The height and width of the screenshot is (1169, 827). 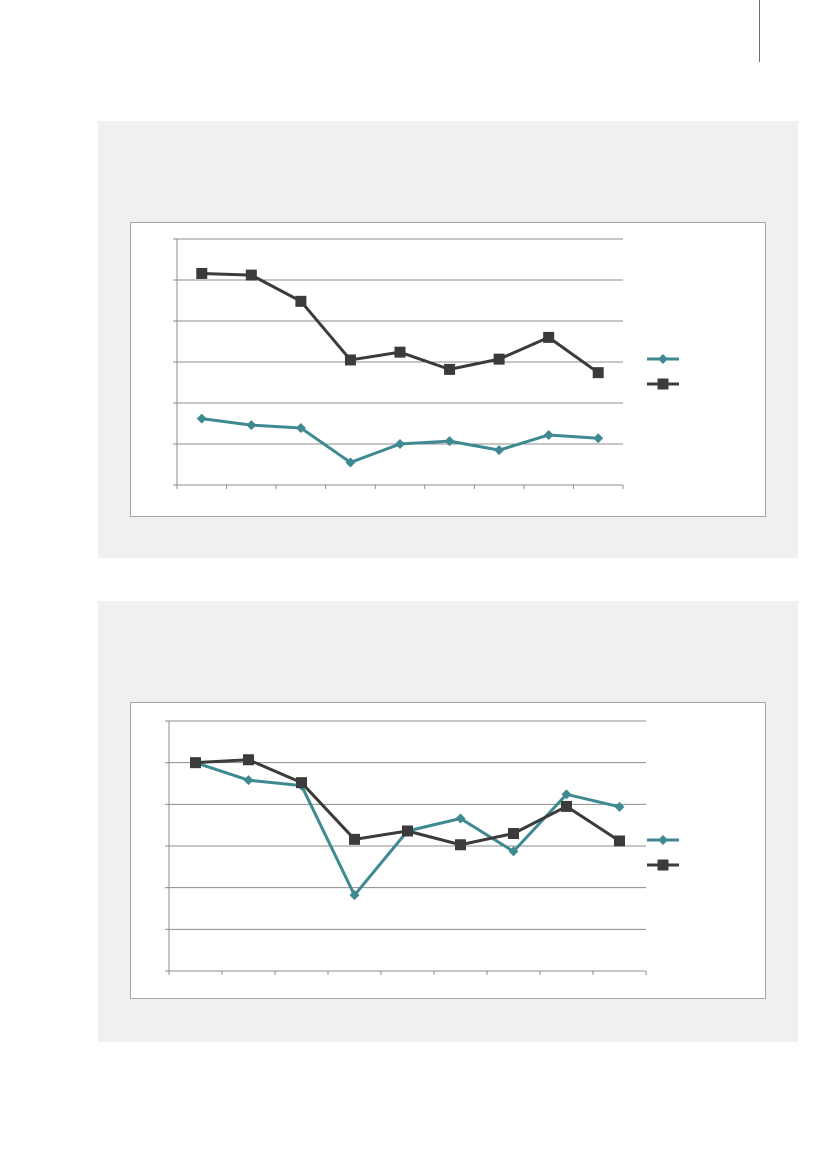 What do you see at coordinates (759, 31) in the screenshot?
I see `page-margin-rule` at bounding box center [759, 31].